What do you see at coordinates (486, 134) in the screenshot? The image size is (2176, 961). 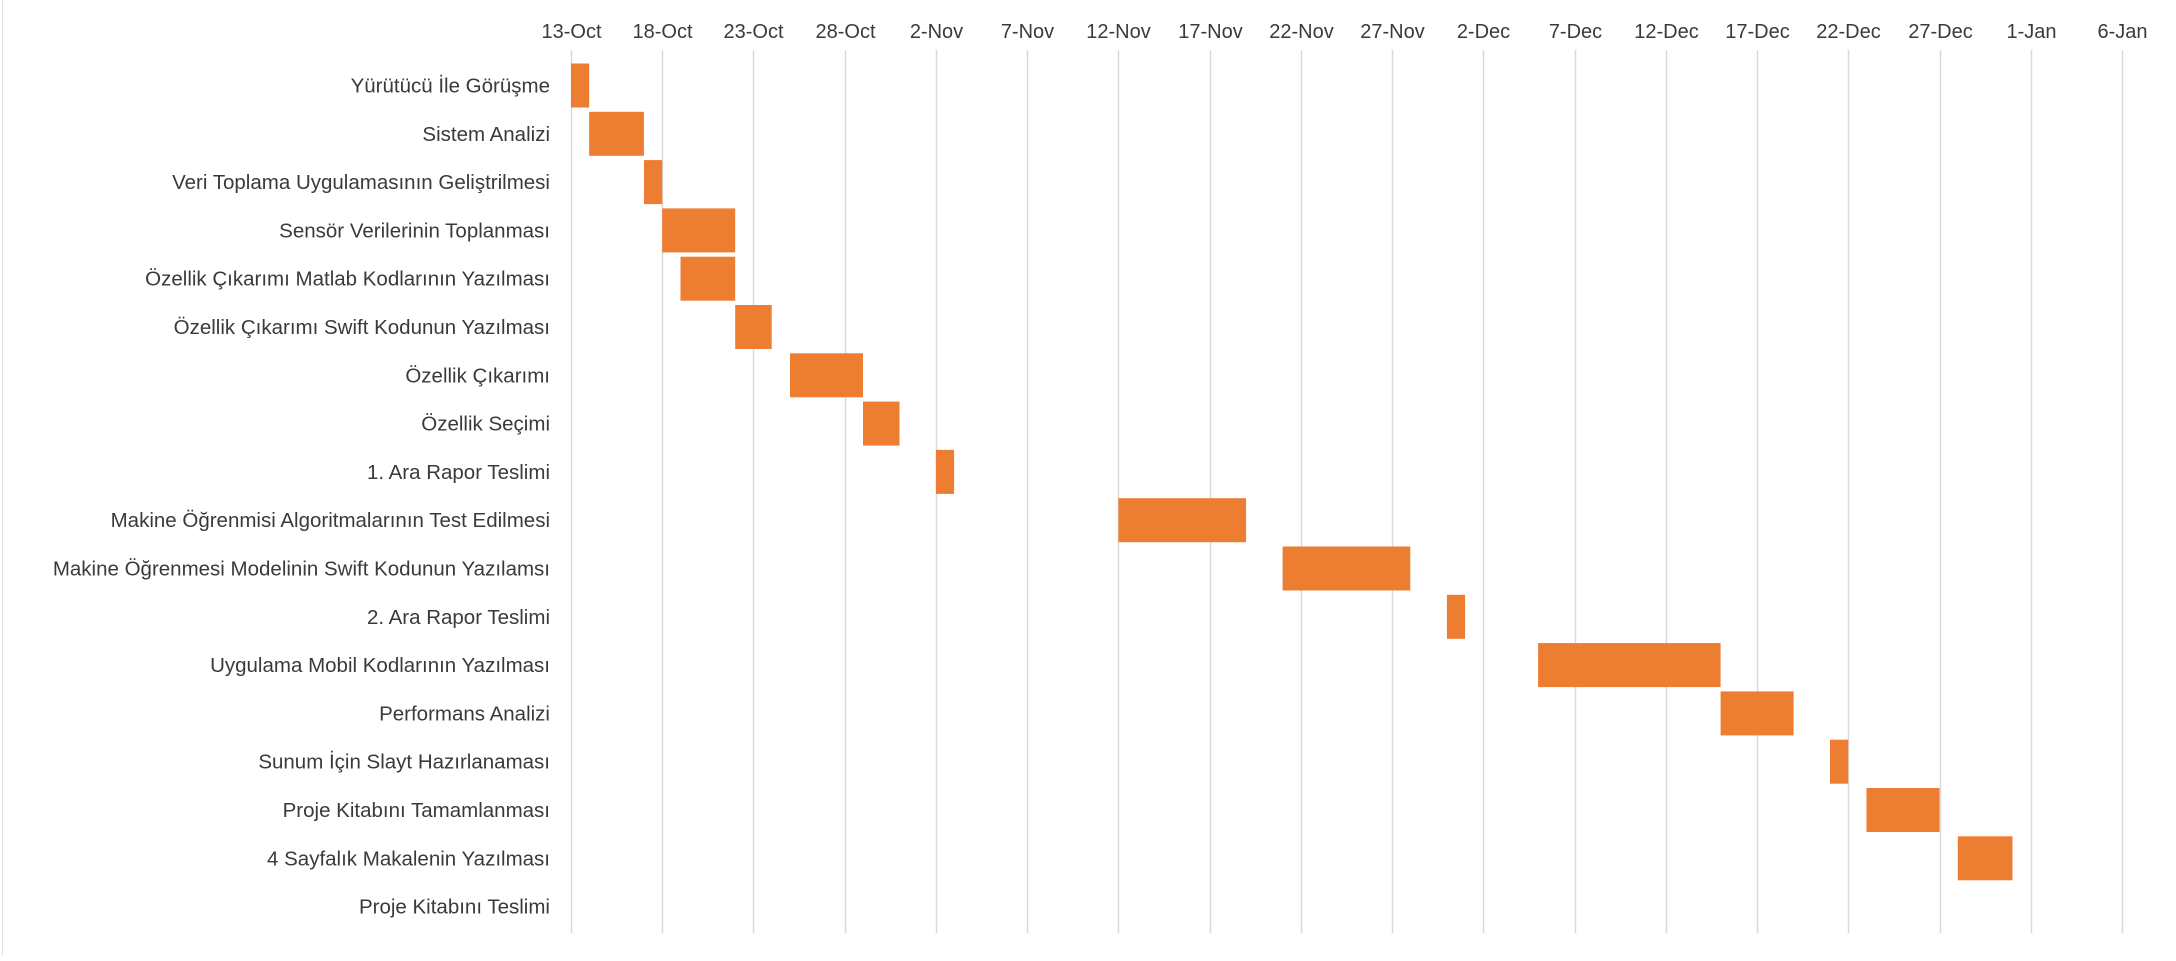 I see `task-label: Sistem Analizi` at bounding box center [486, 134].